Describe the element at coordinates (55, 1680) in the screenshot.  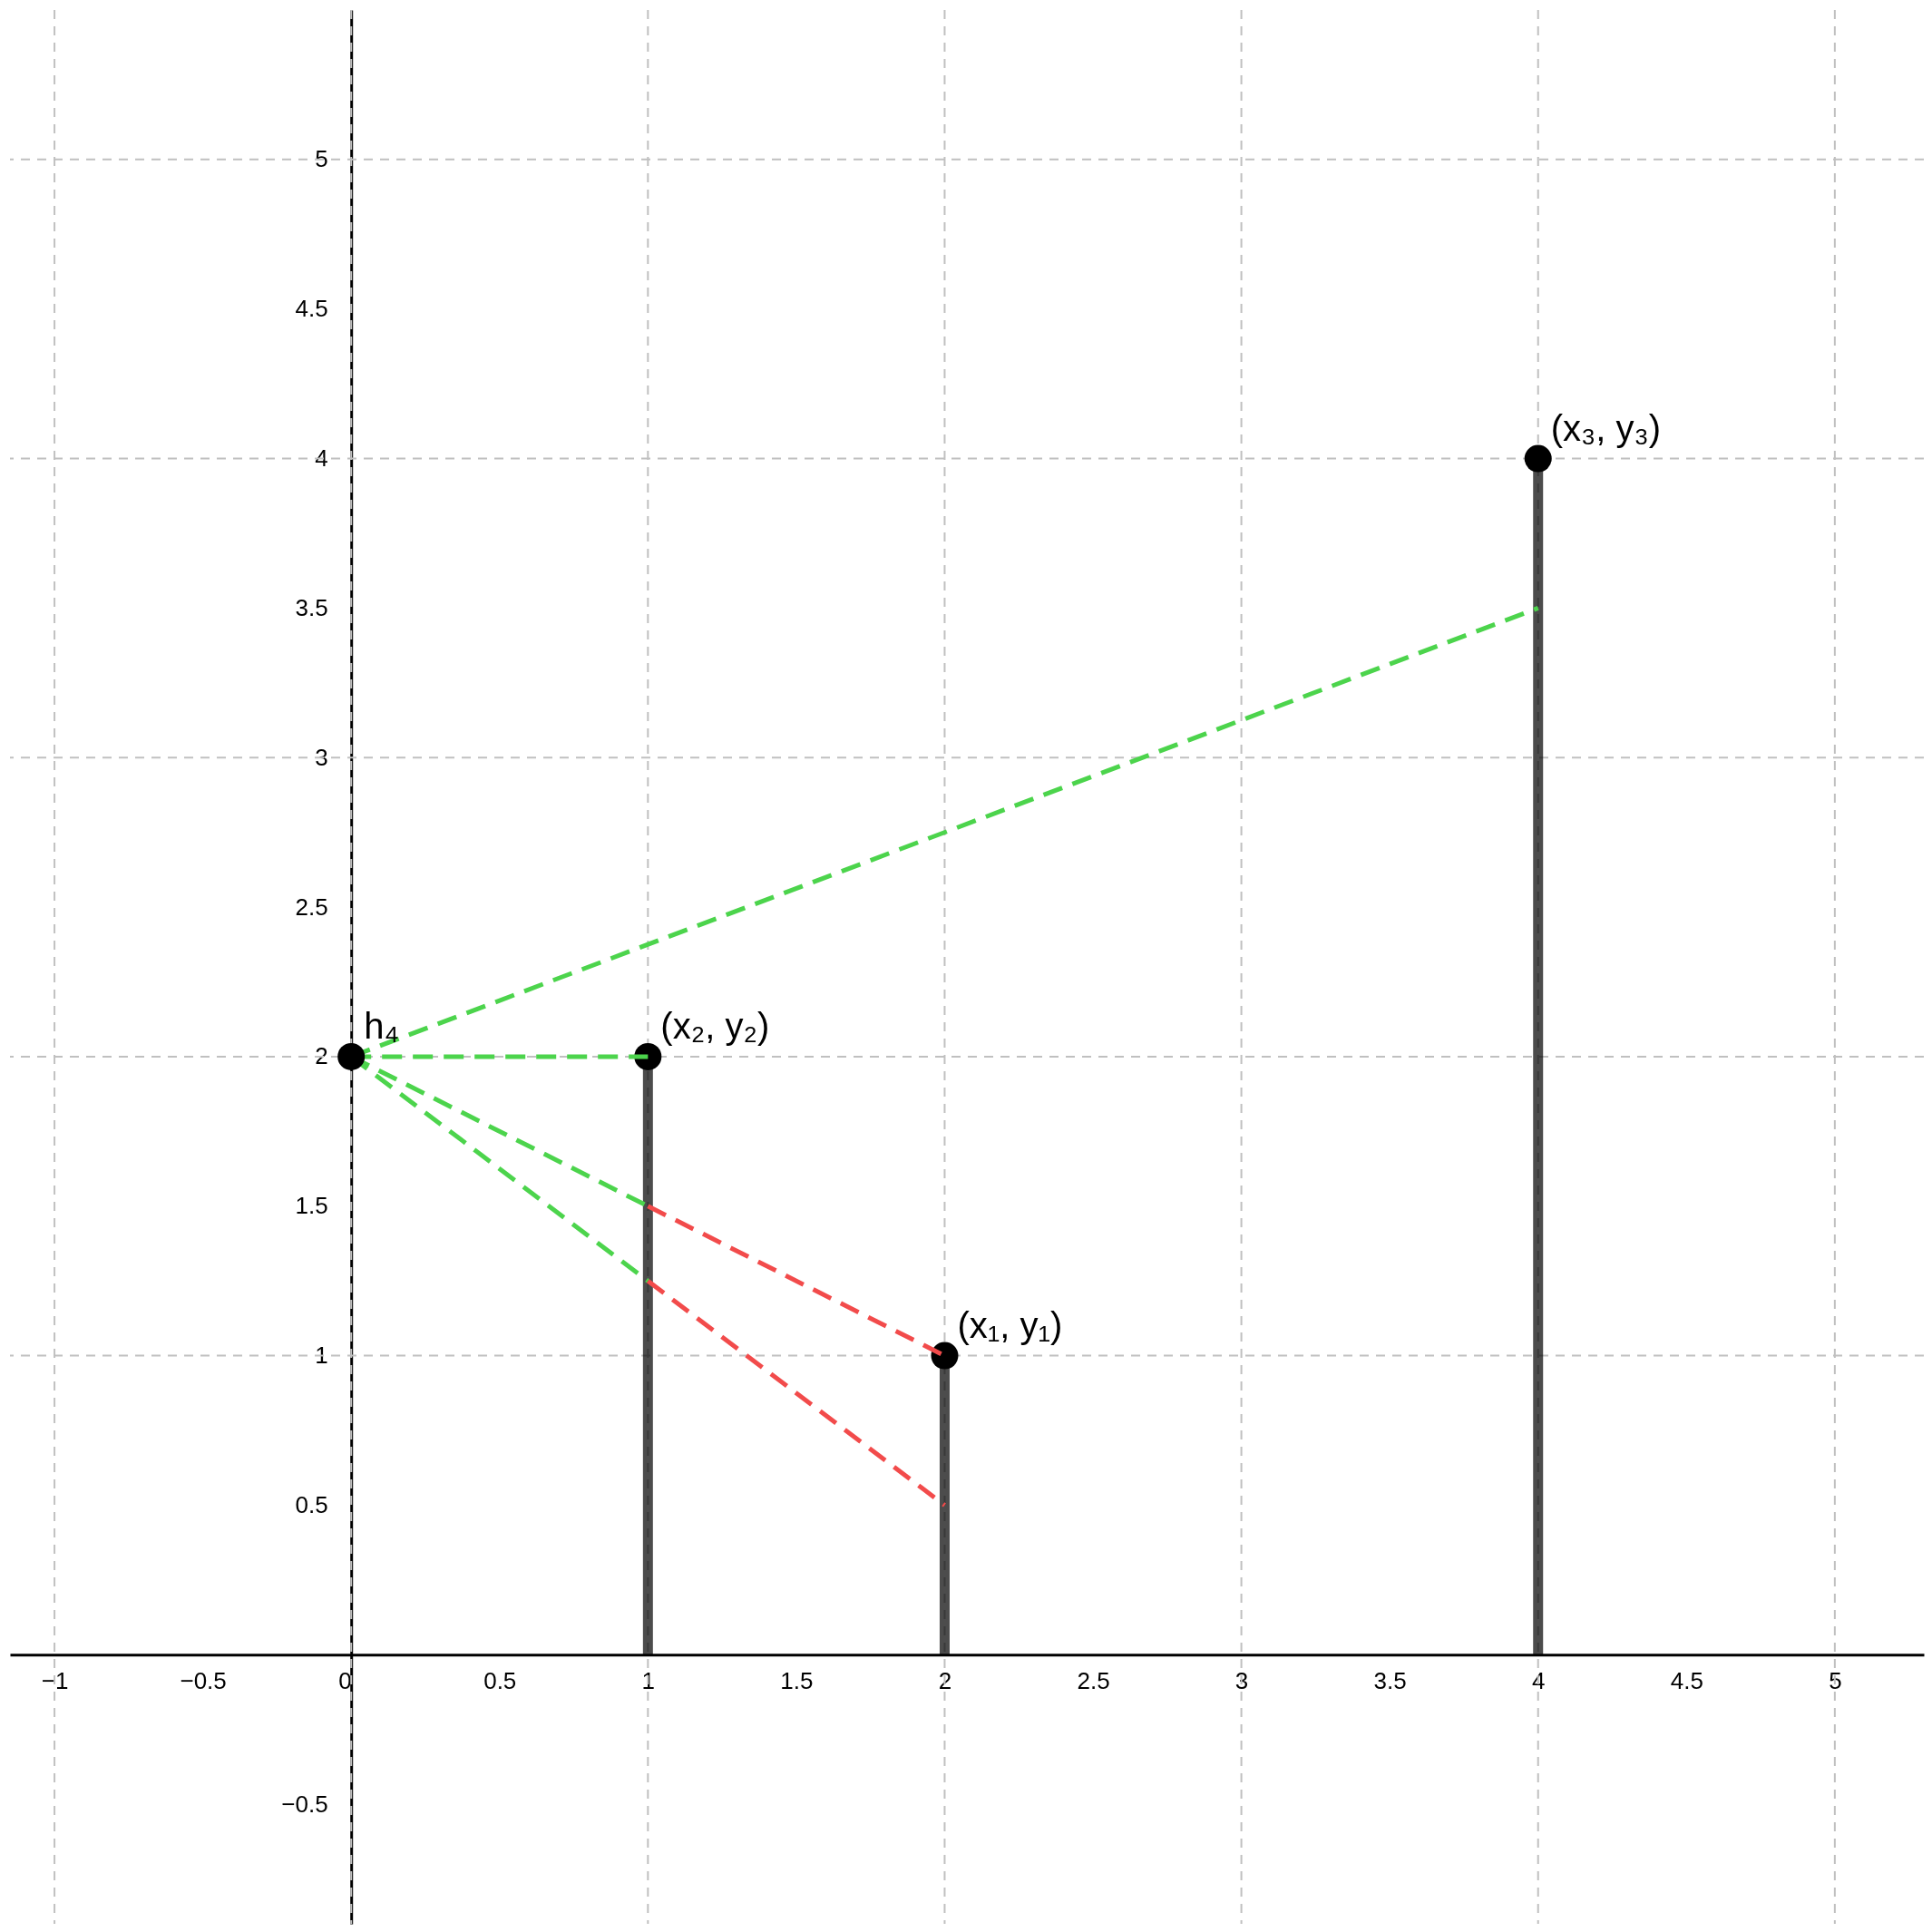
I see `x-tick-label: −1` at that location.